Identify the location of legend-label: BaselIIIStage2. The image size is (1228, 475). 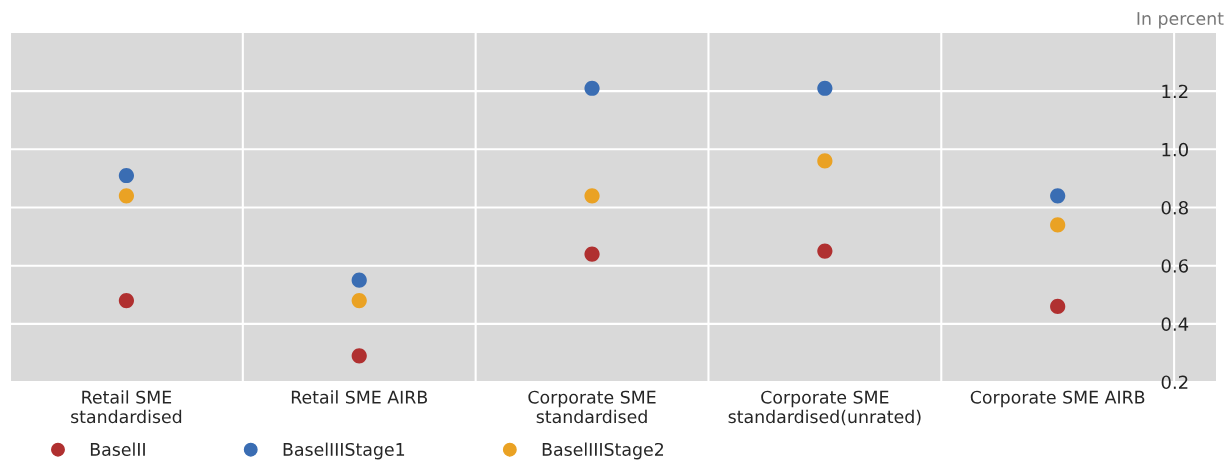
(603, 451).